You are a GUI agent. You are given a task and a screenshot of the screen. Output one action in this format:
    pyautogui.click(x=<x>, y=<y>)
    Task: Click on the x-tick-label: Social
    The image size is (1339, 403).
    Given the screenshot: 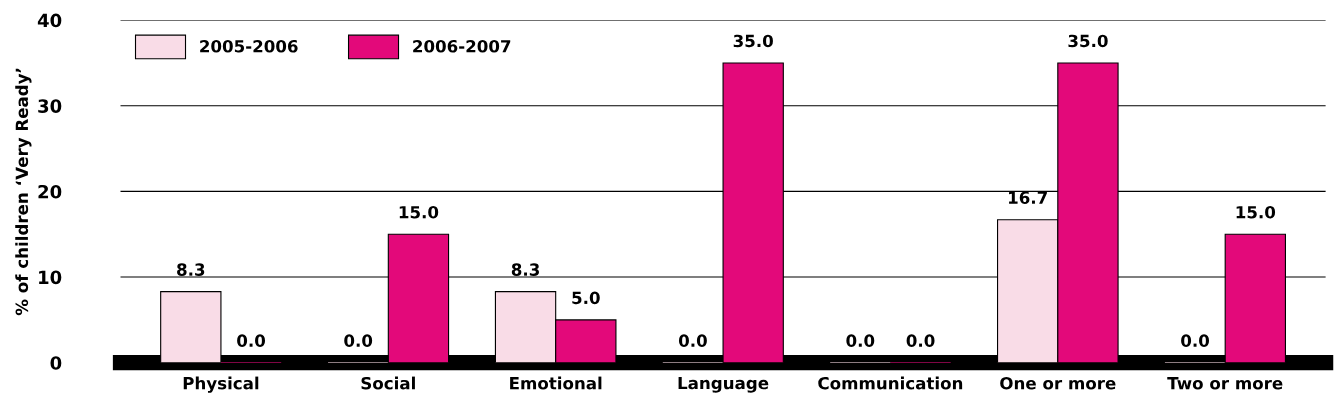 What is the action you would take?
    pyautogui.click(x=388, y=383)
    